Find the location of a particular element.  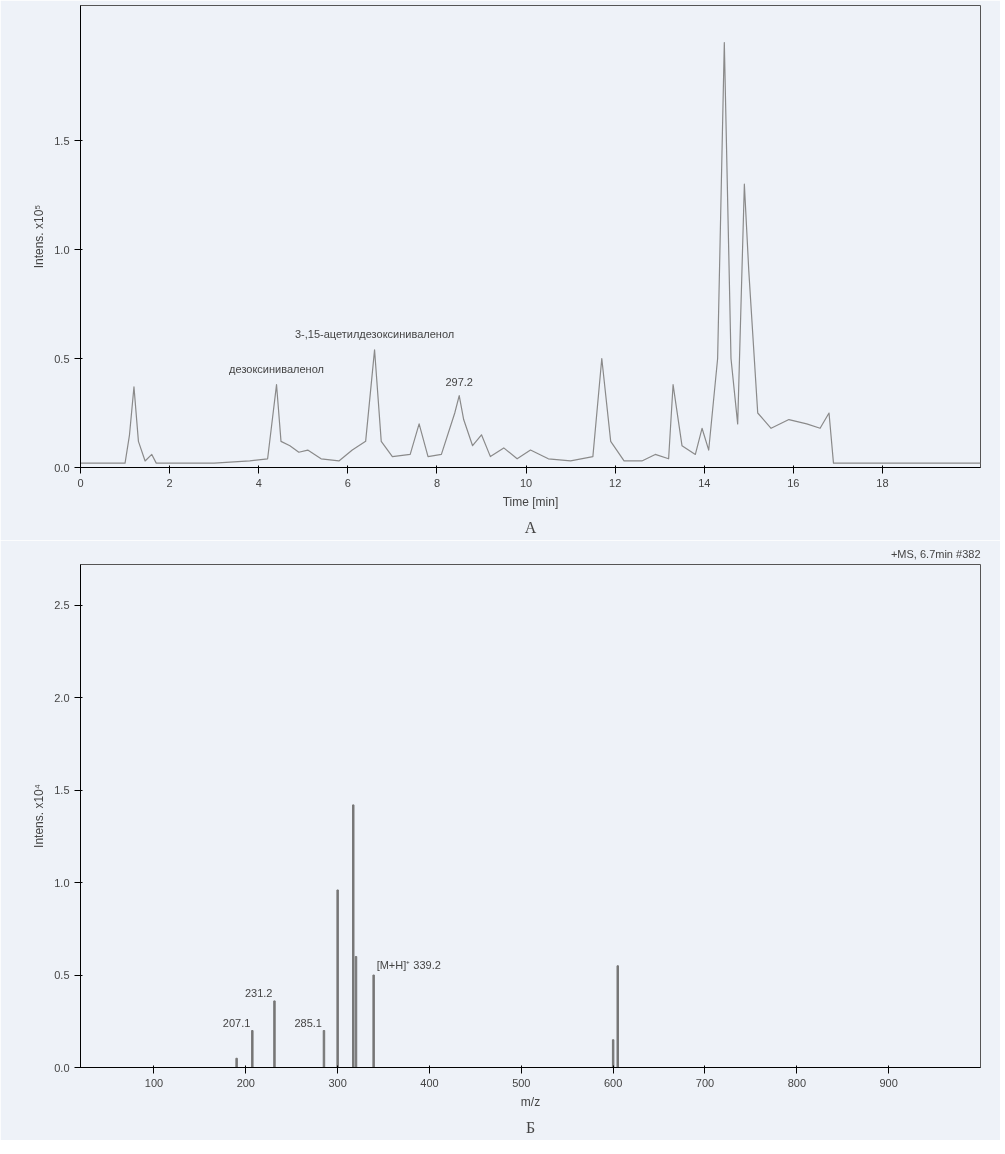

annotation: 297.2 is located at coordinates (459, 381).